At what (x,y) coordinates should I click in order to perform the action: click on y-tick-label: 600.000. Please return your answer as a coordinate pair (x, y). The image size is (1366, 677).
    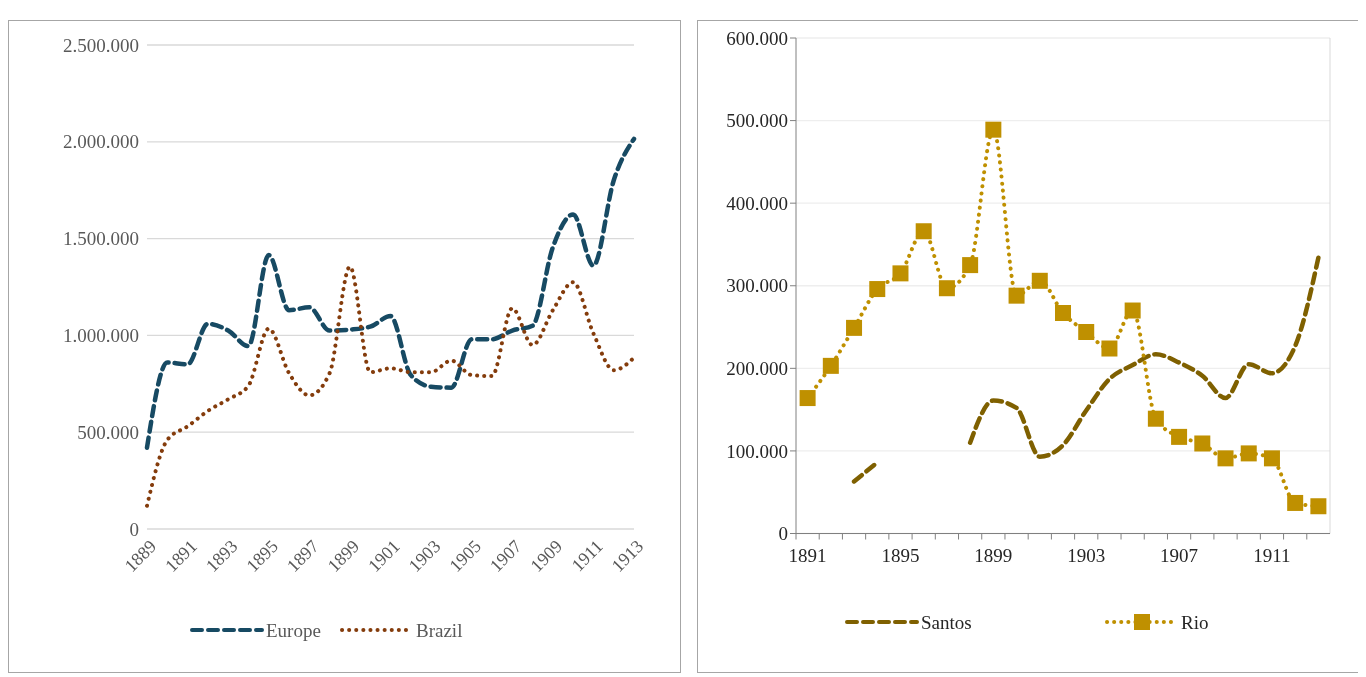
    Looking at the image, I should click on (757, 38).